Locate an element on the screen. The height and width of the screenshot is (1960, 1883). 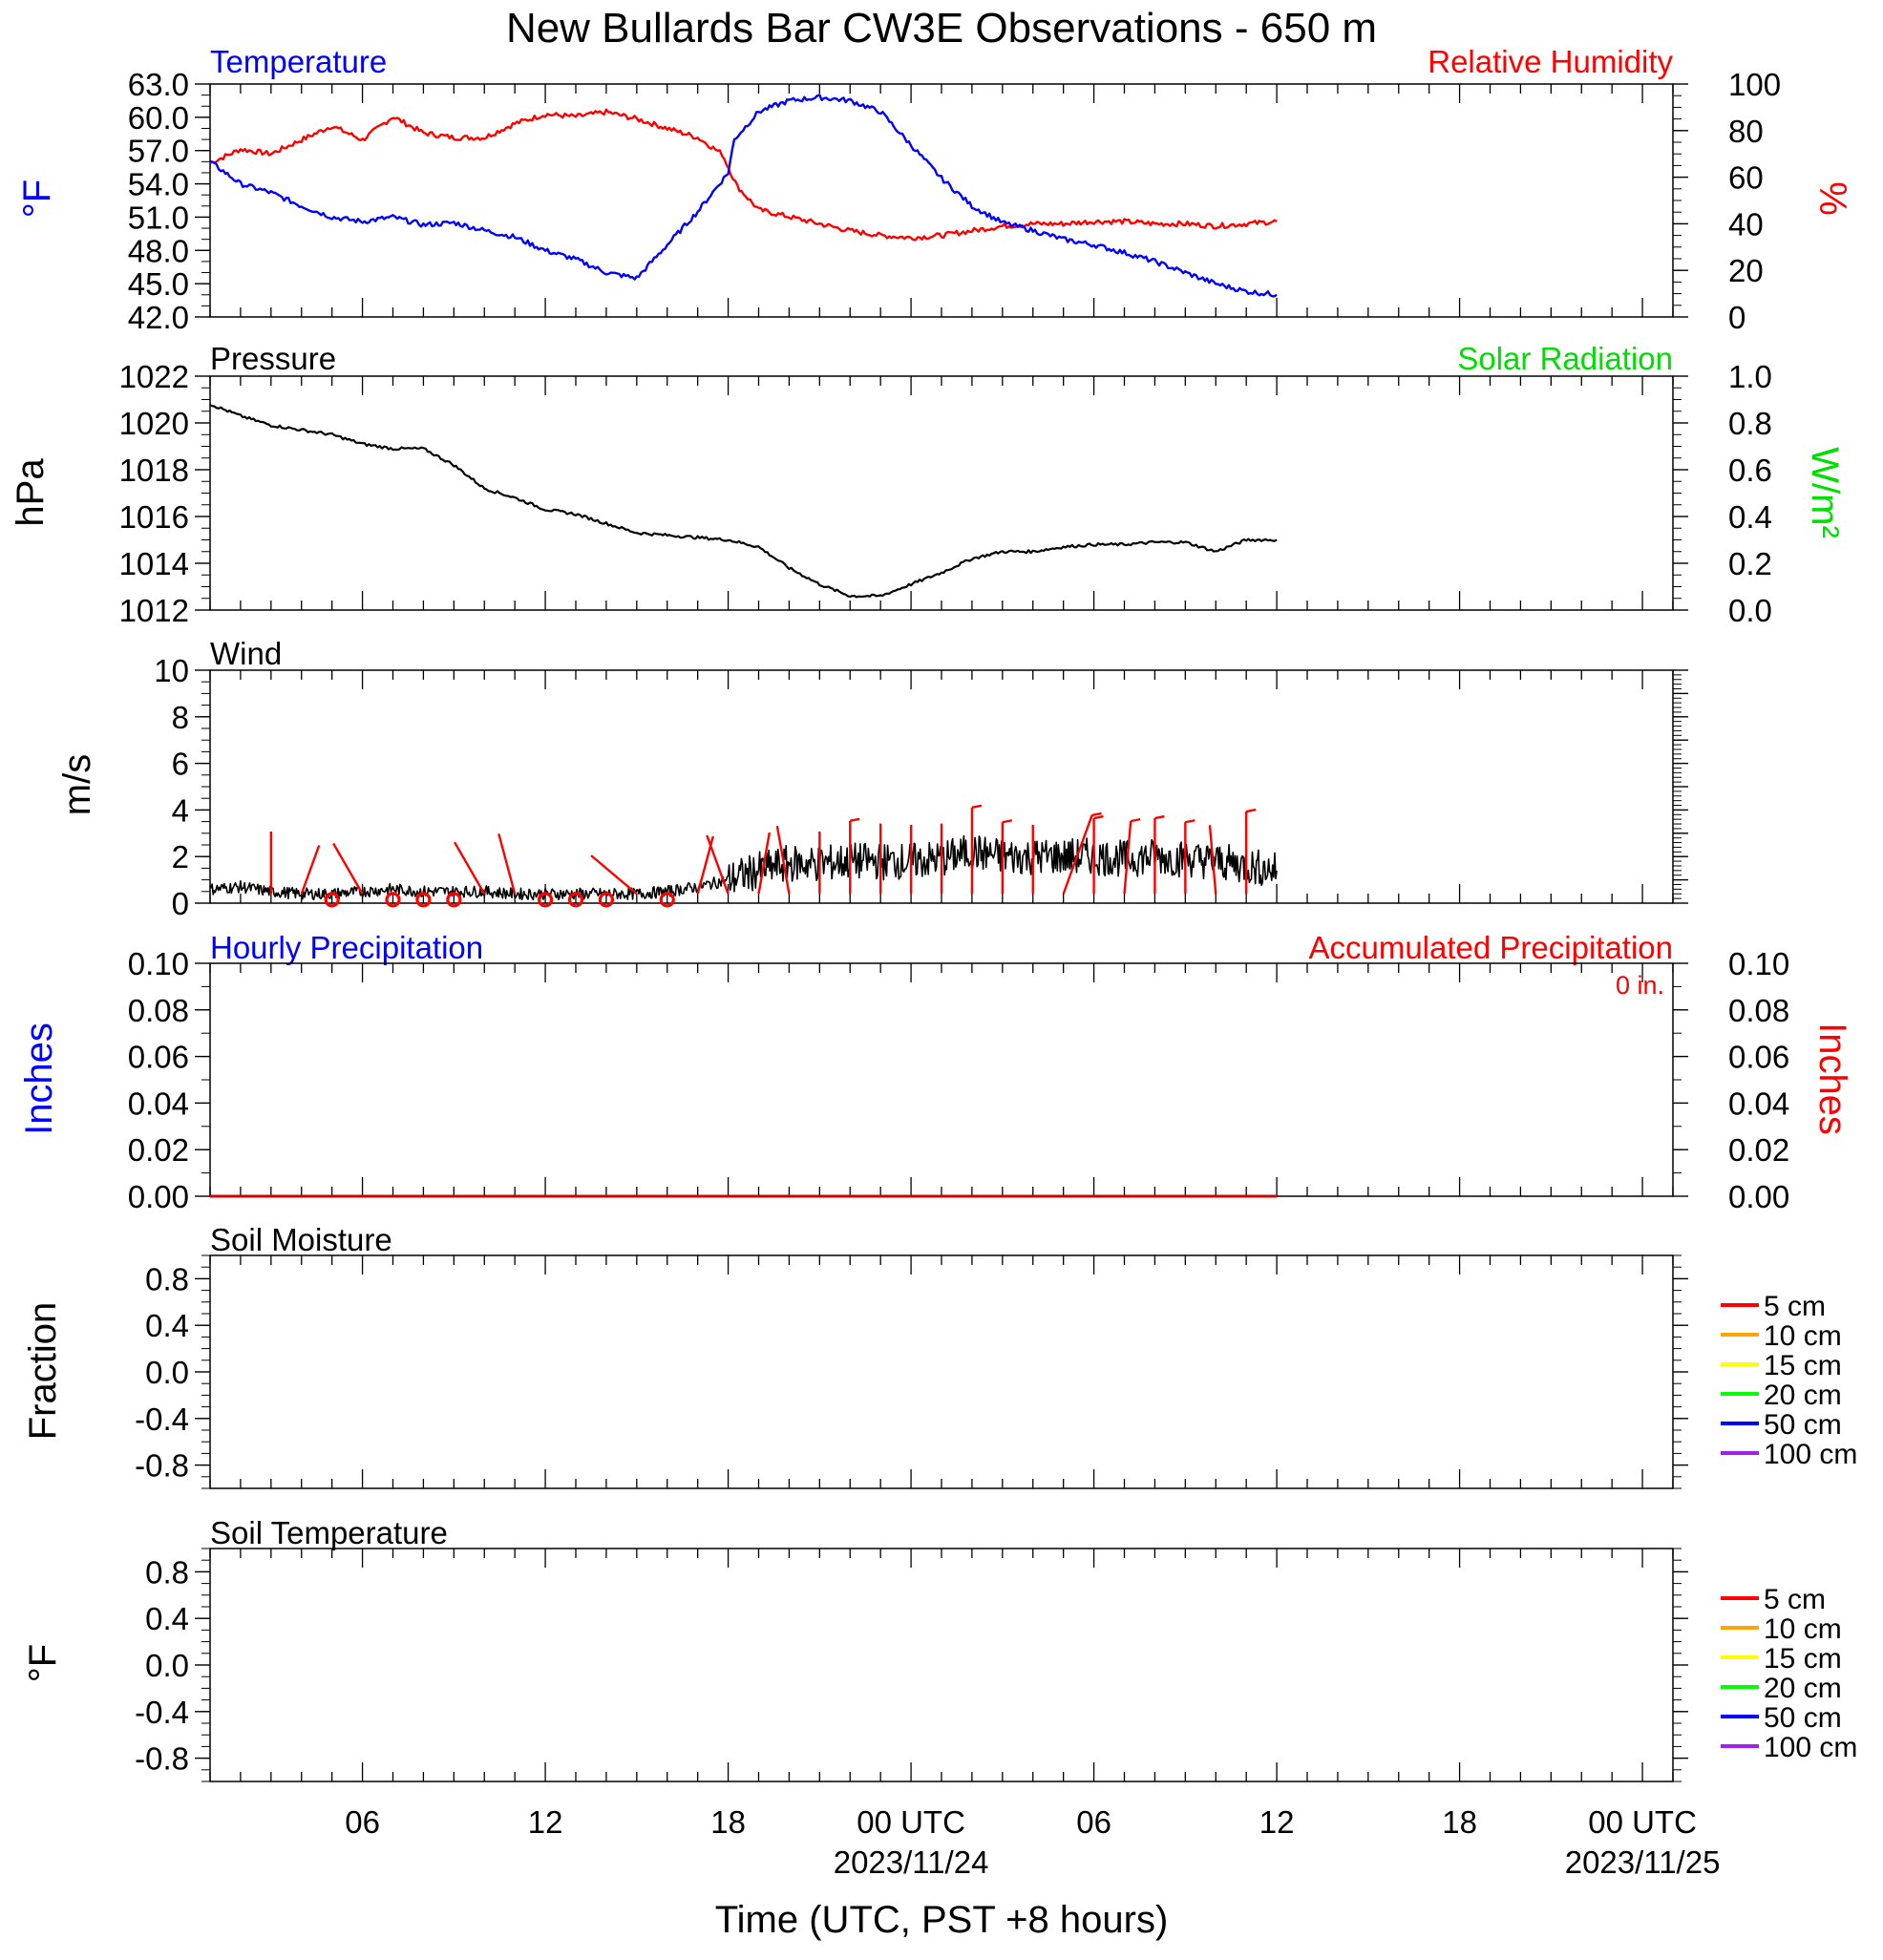
soil-temperature-y-tick-label: 0.0 is located at coordinates (167, 1665).